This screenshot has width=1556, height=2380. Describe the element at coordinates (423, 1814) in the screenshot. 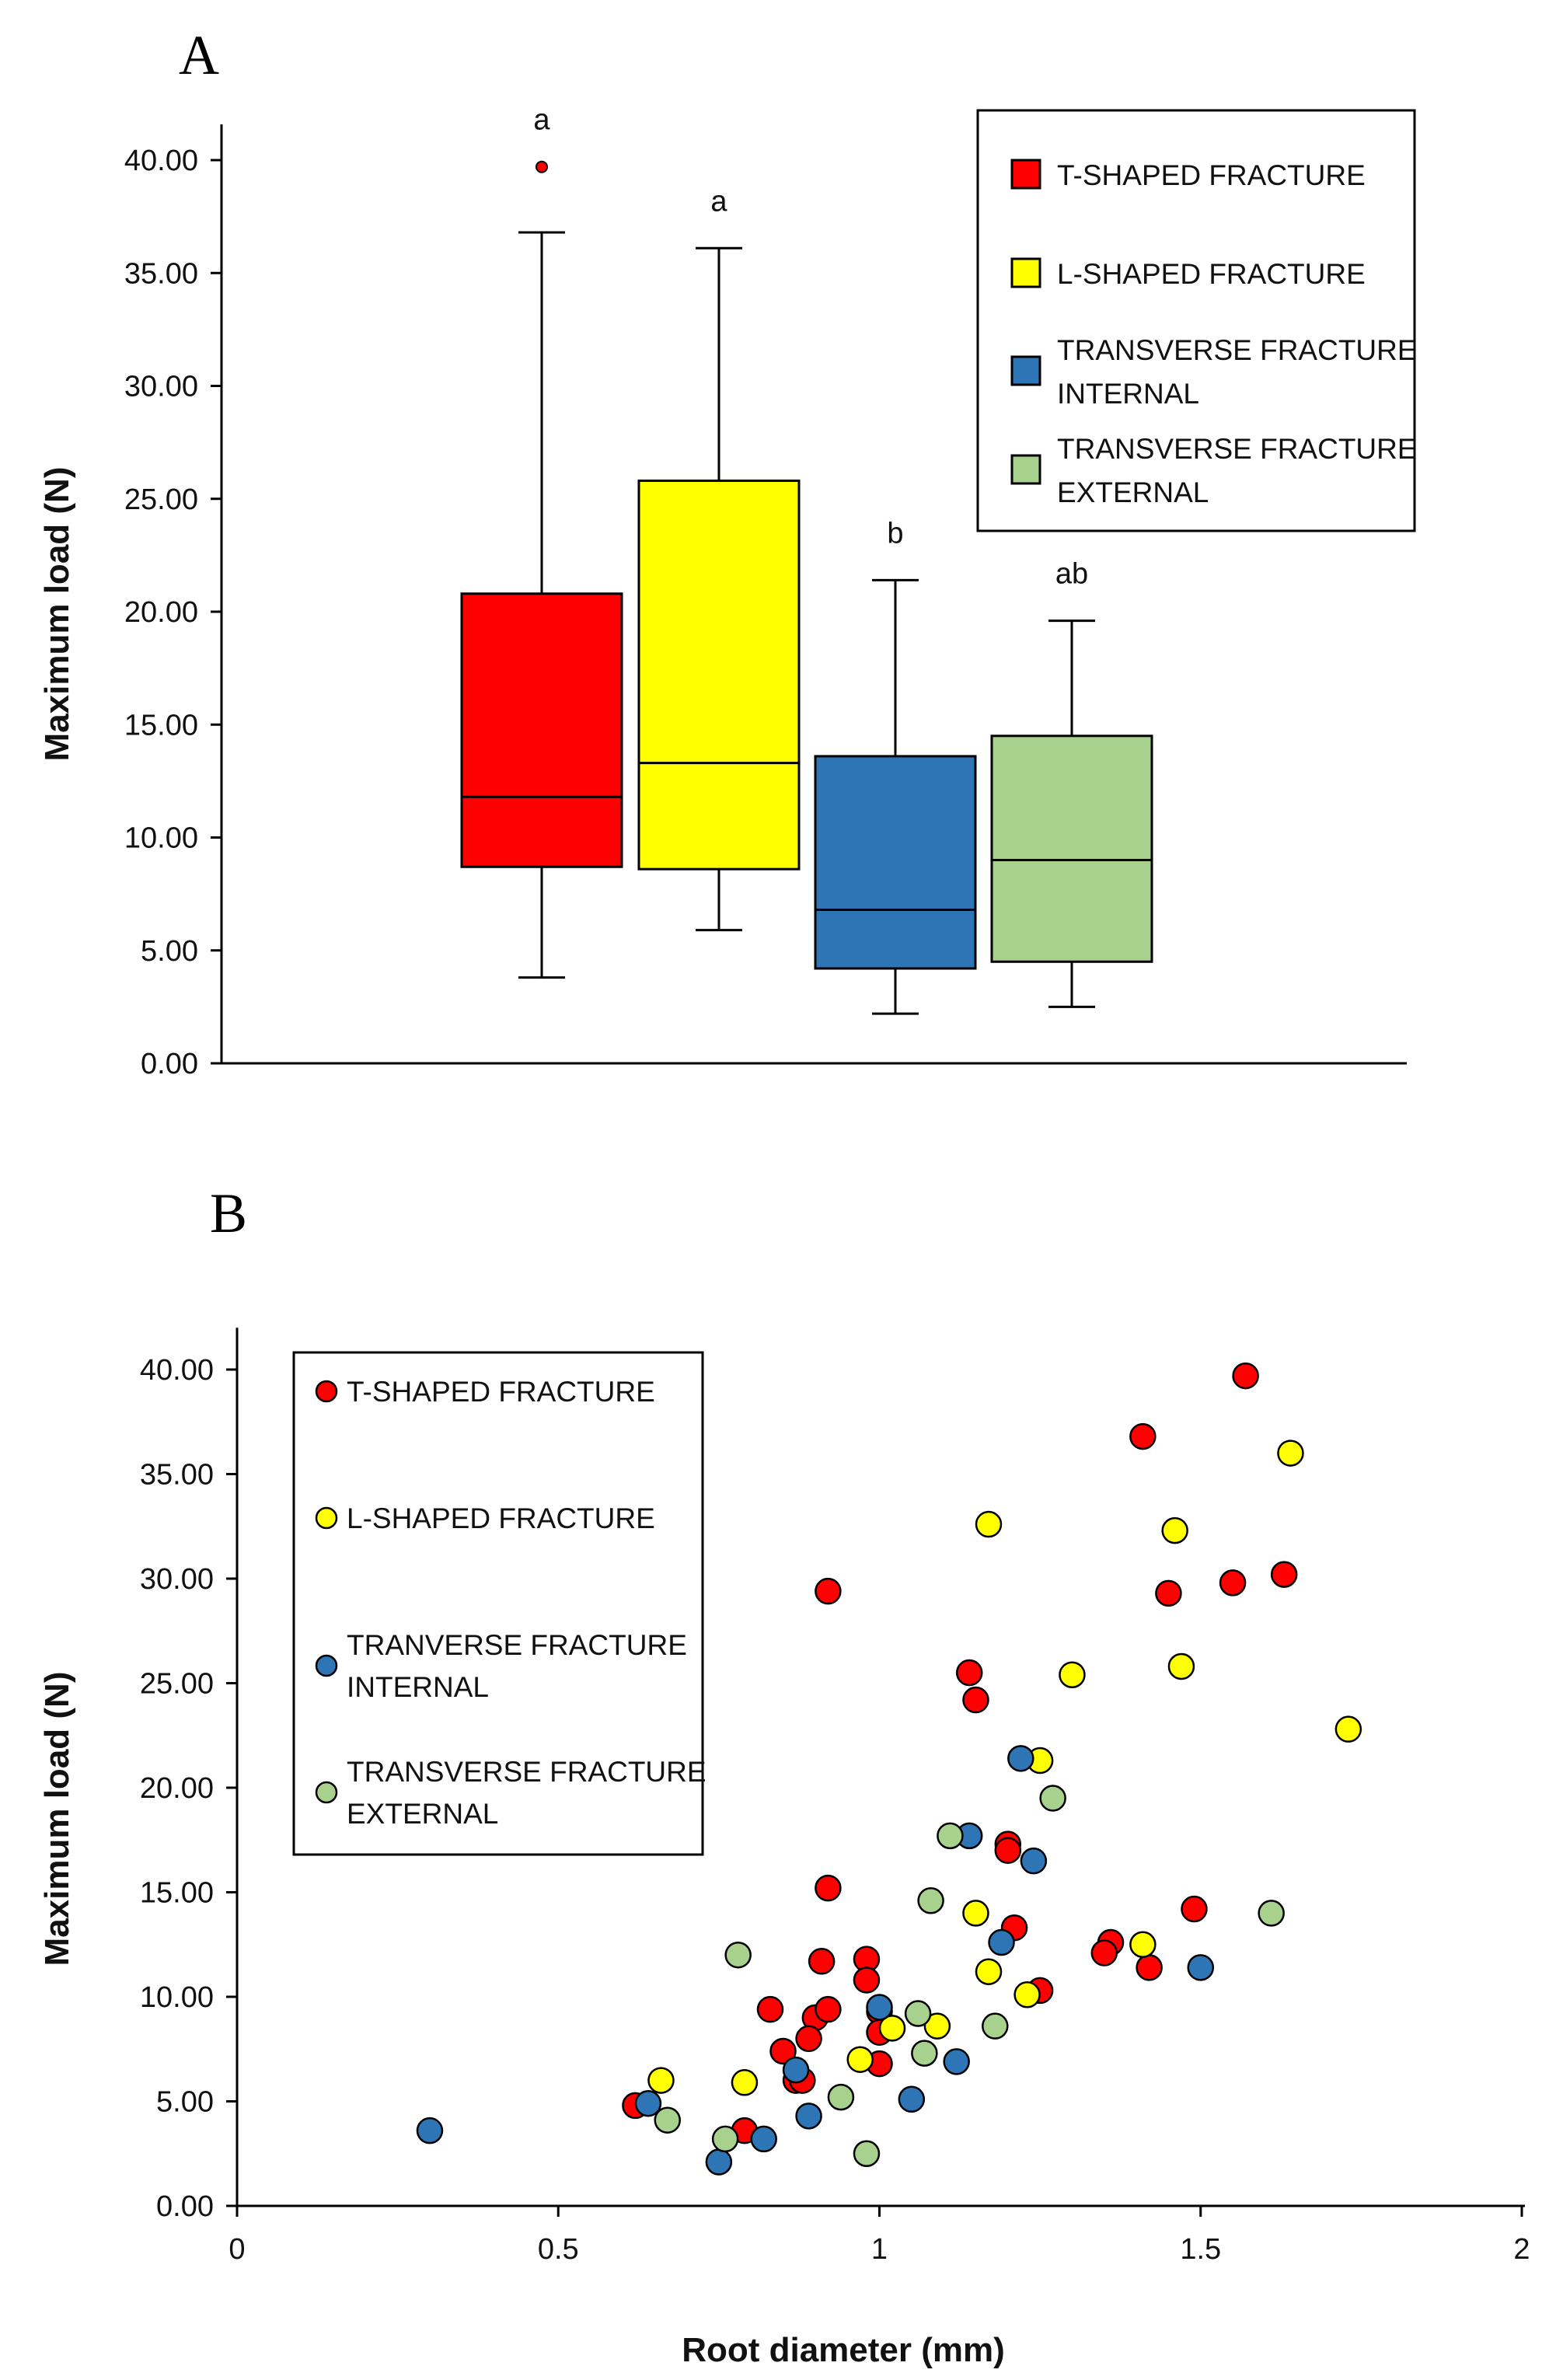

I see `legend-label: EXTERNAL` at that location.